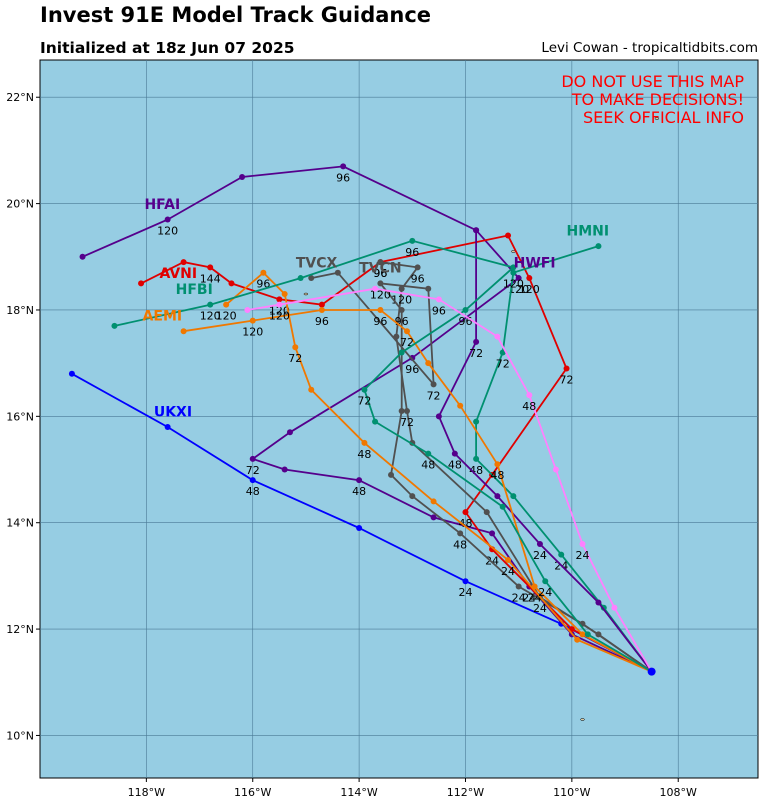 The image size is (768, 801). What do you see at coordinates (20, 629) in the screenshot?
I see `lat-tick-label: 12°N` at bounding box center [20, 629].